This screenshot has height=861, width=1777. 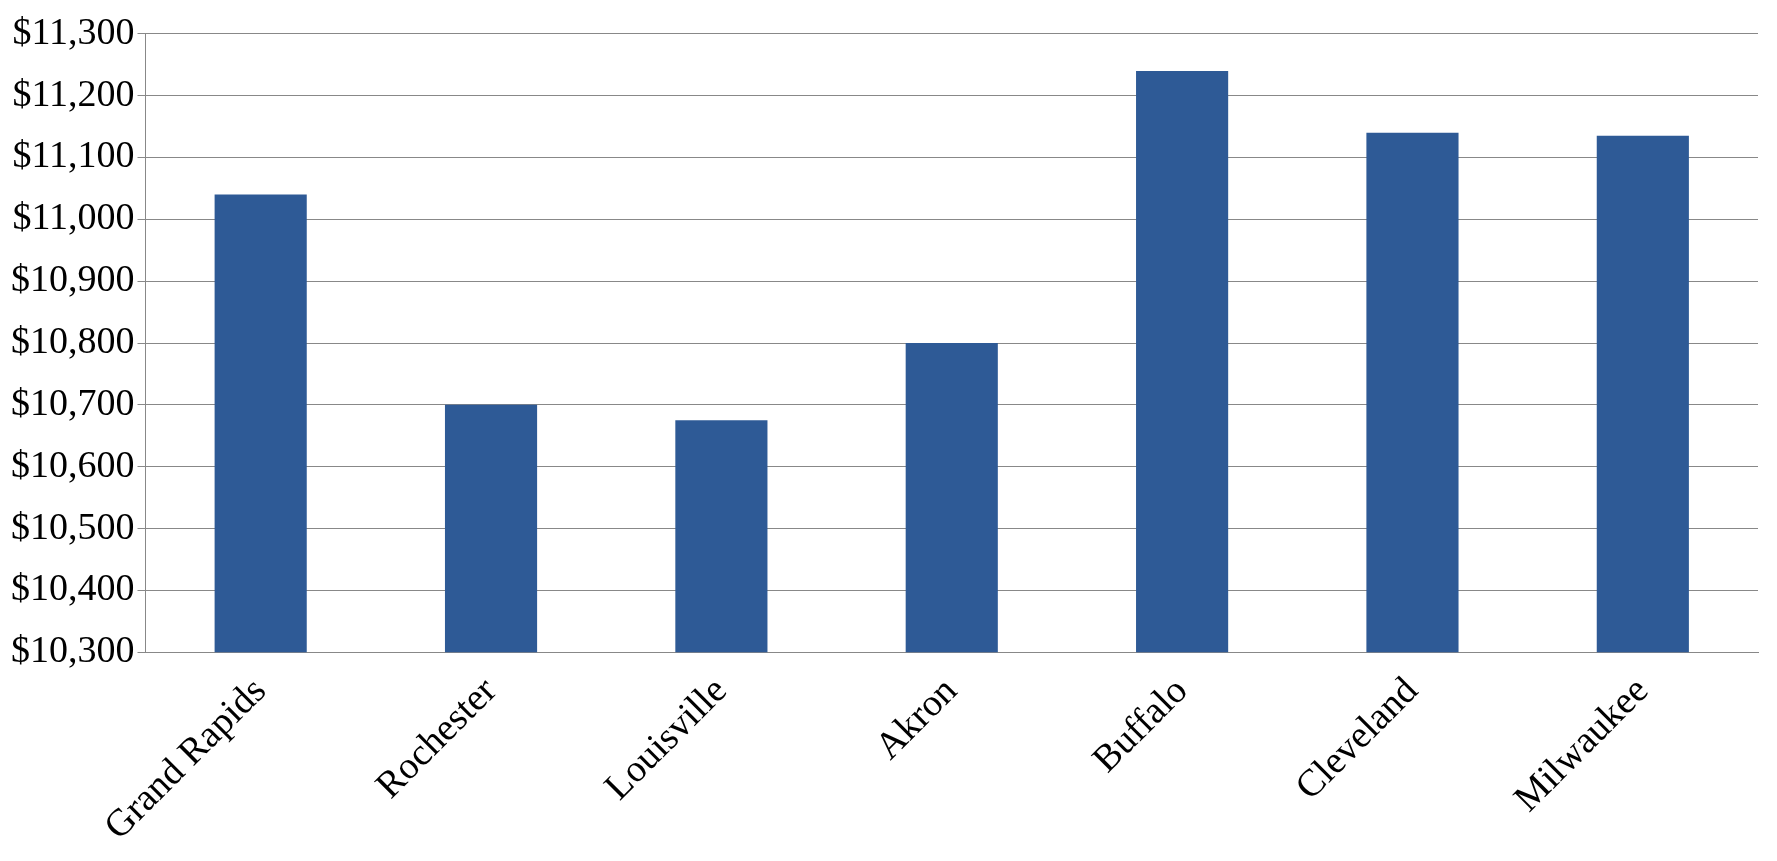 I want to click on y-tick-label: $10,800, so click(x=73, y=340).